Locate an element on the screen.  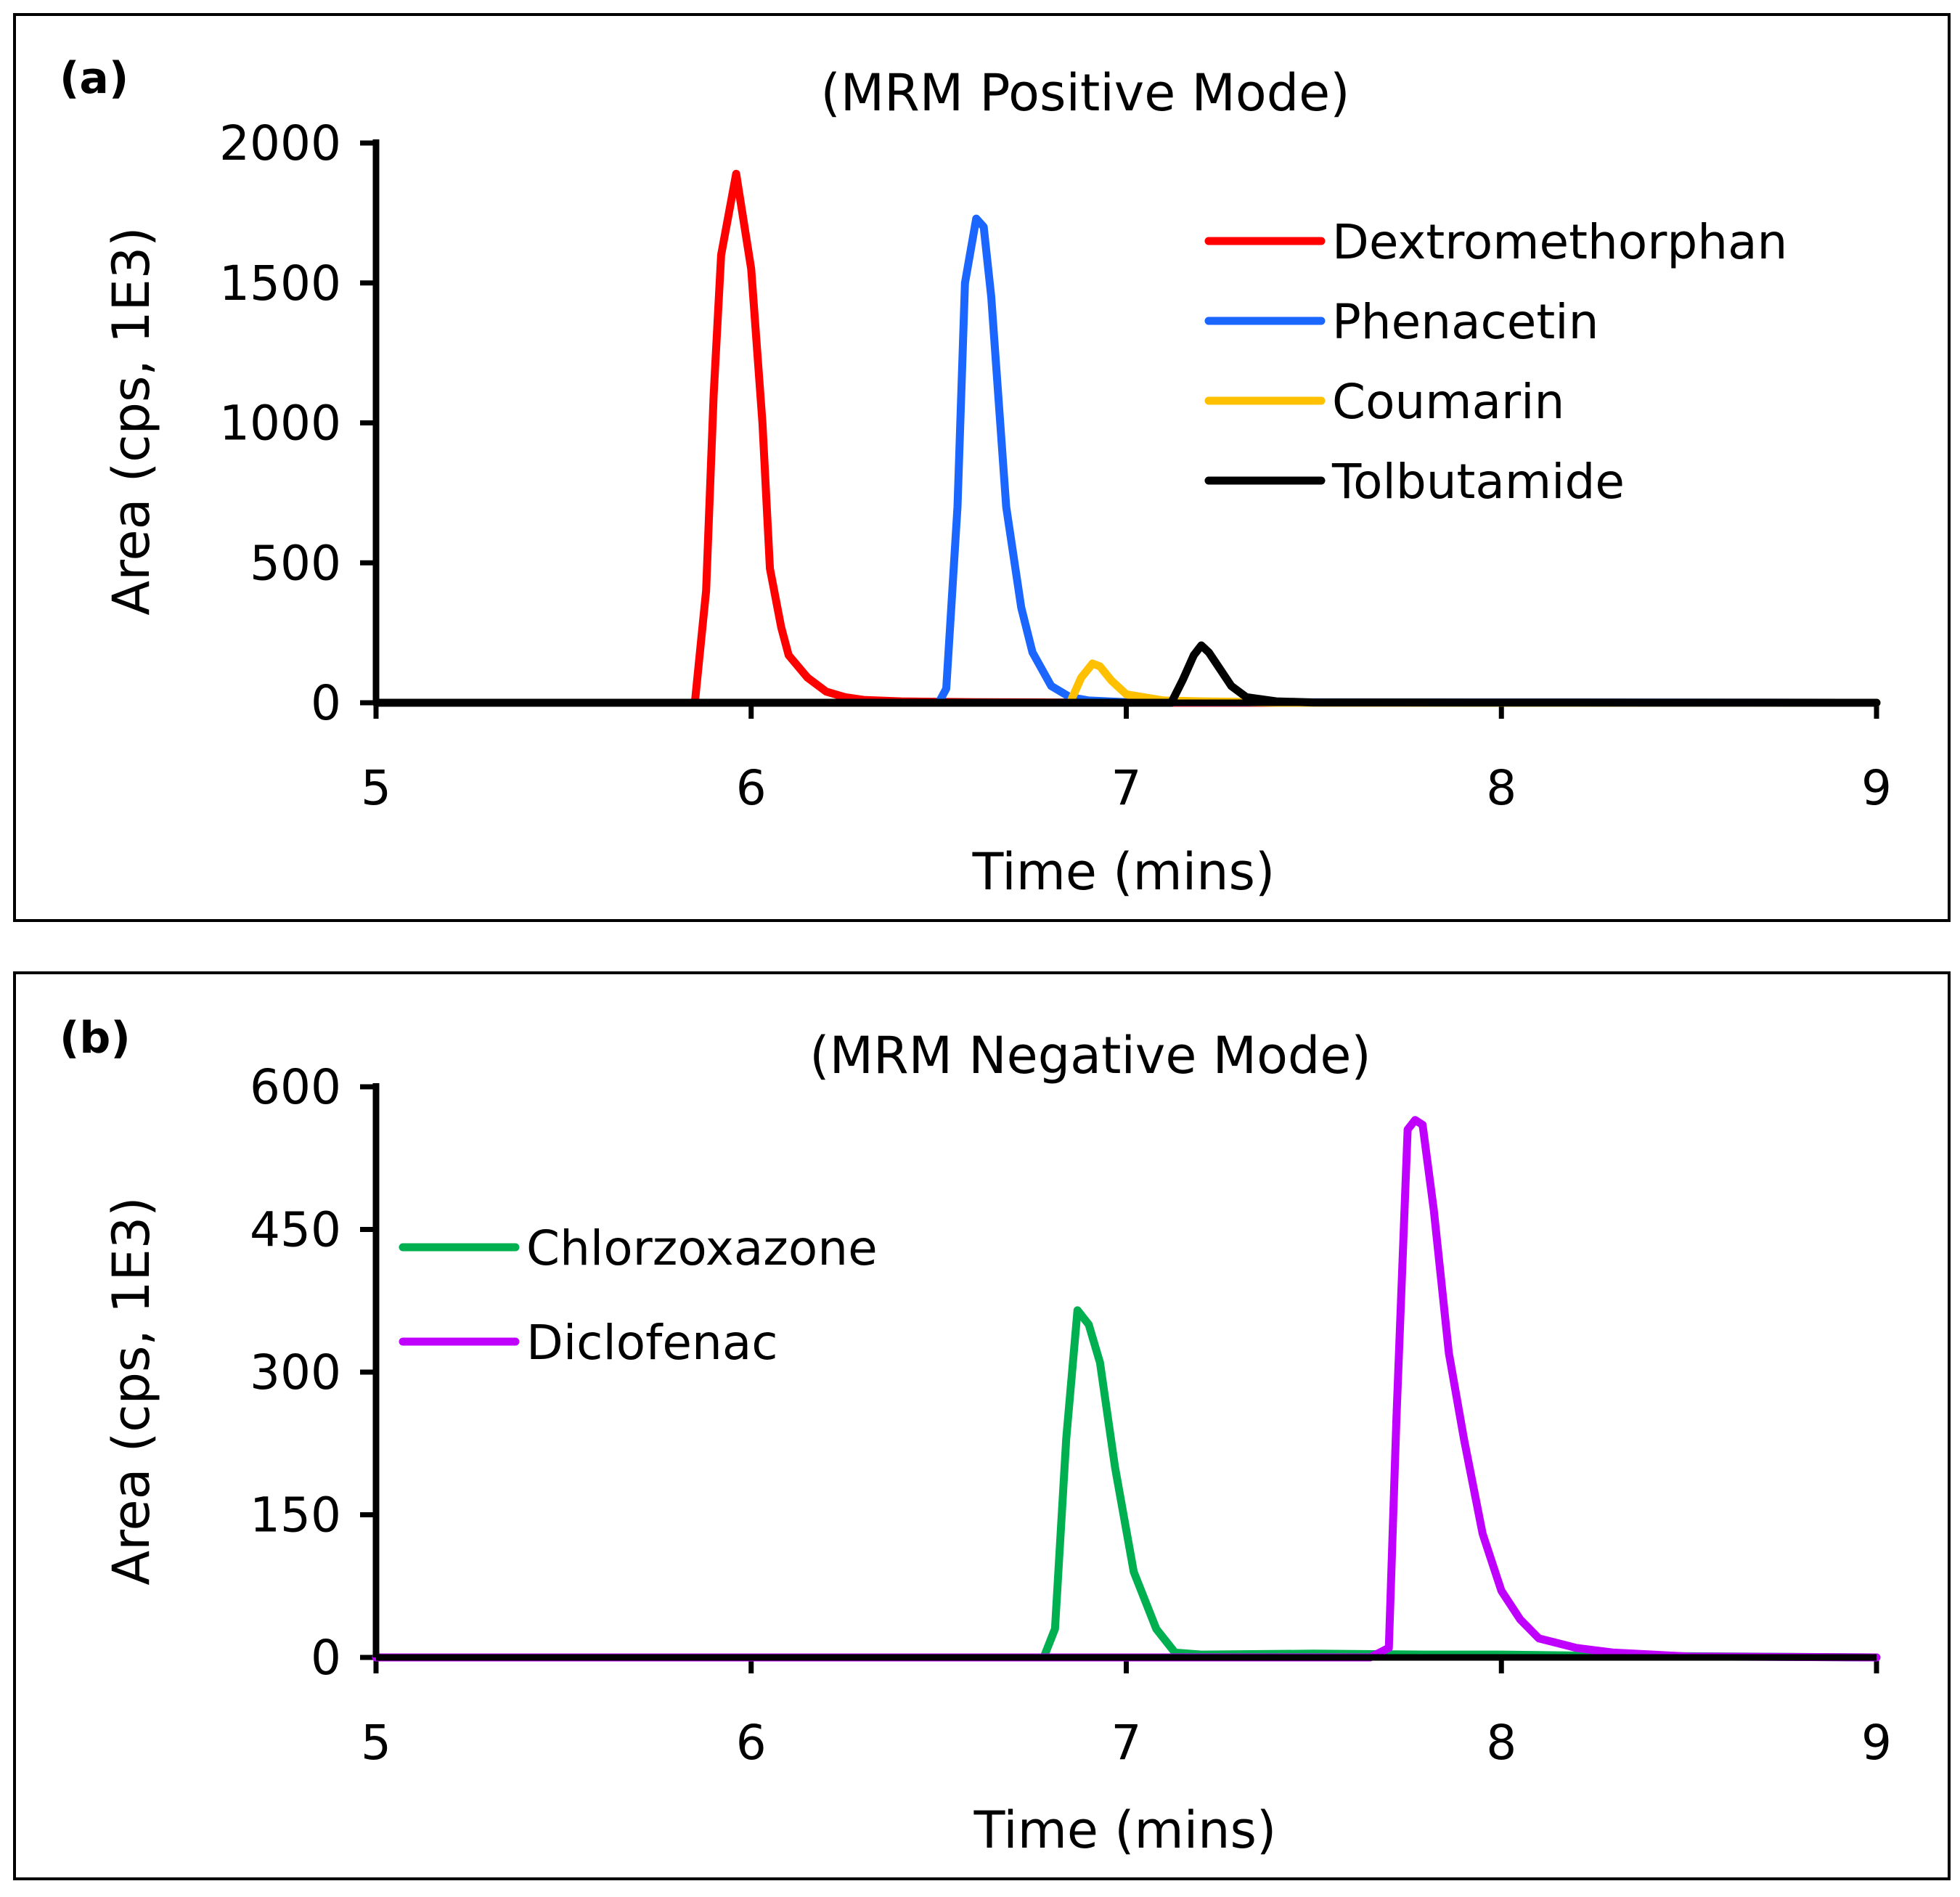
y-tick-label: 500 is located at coordinates (296, 563).